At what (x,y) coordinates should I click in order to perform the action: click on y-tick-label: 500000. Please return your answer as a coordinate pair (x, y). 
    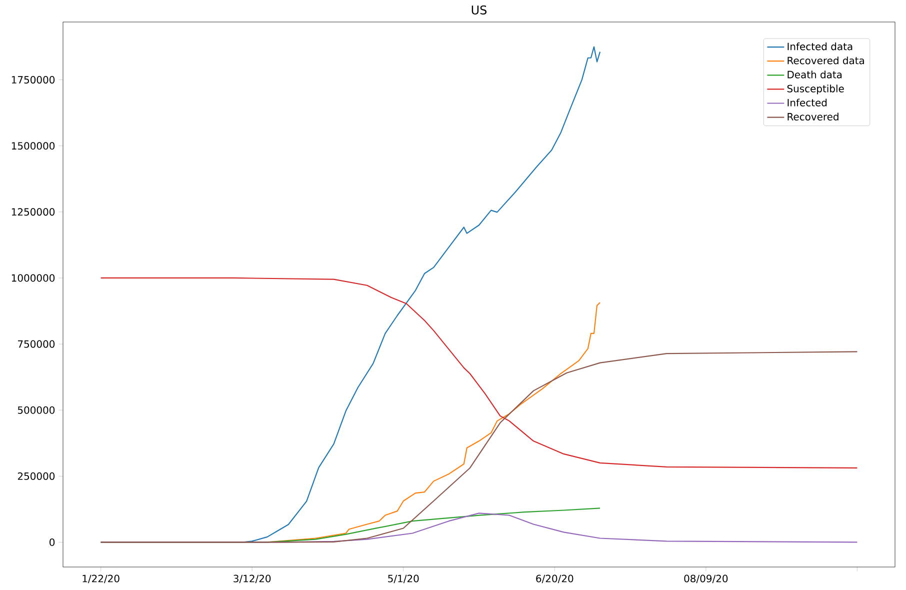
    Looking at the image, I should click on (36, 410).